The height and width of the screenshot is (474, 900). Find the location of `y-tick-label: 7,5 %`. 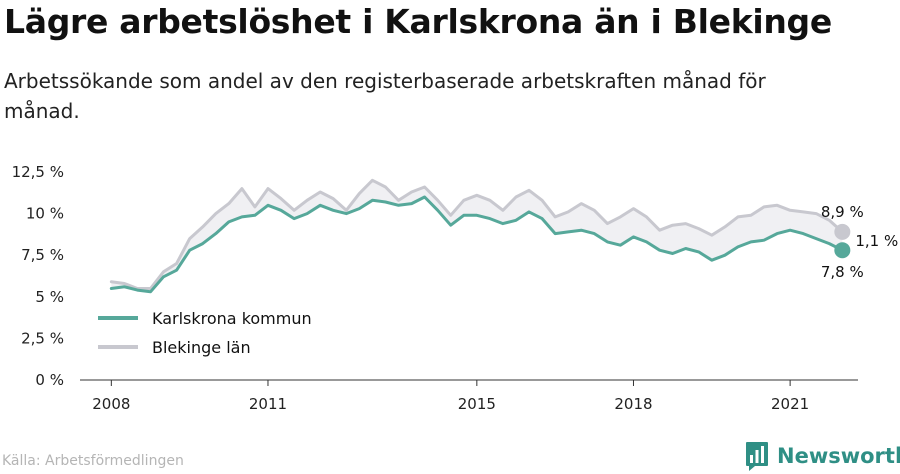

y-tick-label: 7,5 % is located at coordinates (42, 255).